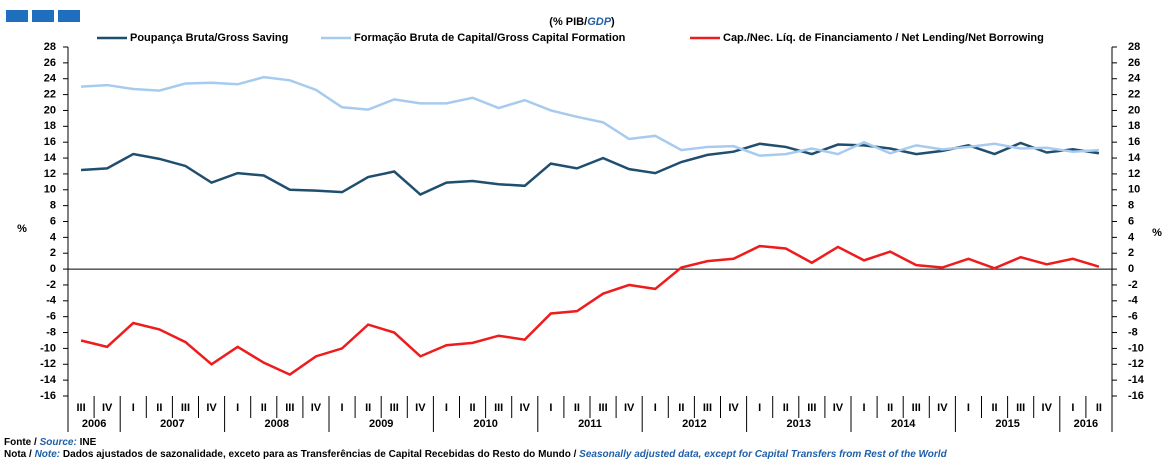  What do you see at coordinates (1133, 317) in the screenshot?
I see `y2-tick-label: -6` at bounding box center [1133, 317].